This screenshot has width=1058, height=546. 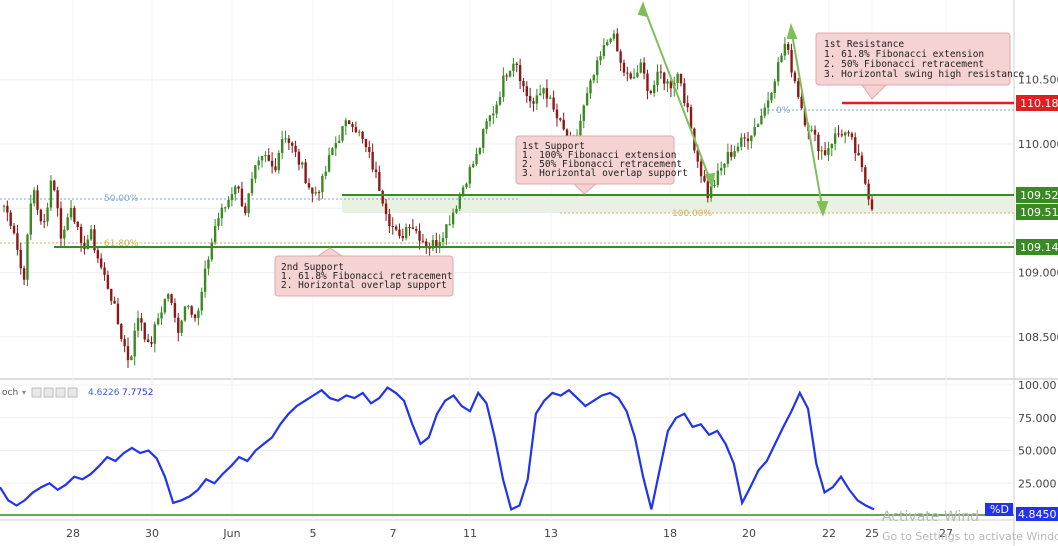 I want to click on price-tick-label: 110.000, so click(x=1038, y=144).